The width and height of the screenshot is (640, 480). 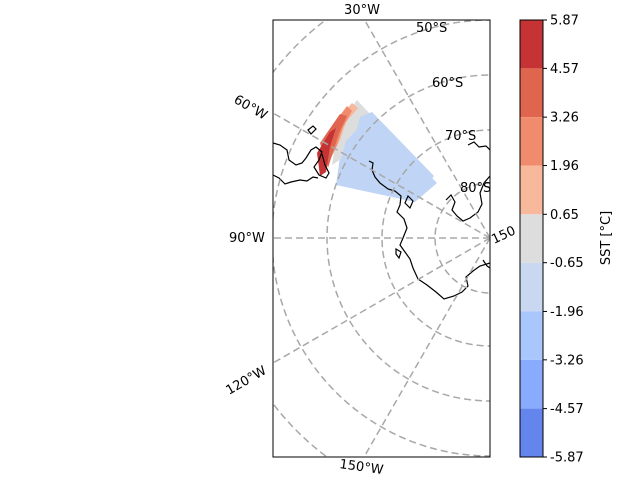 I want to click on lat-label-70s: 70°S, so click(x=460, y=136).